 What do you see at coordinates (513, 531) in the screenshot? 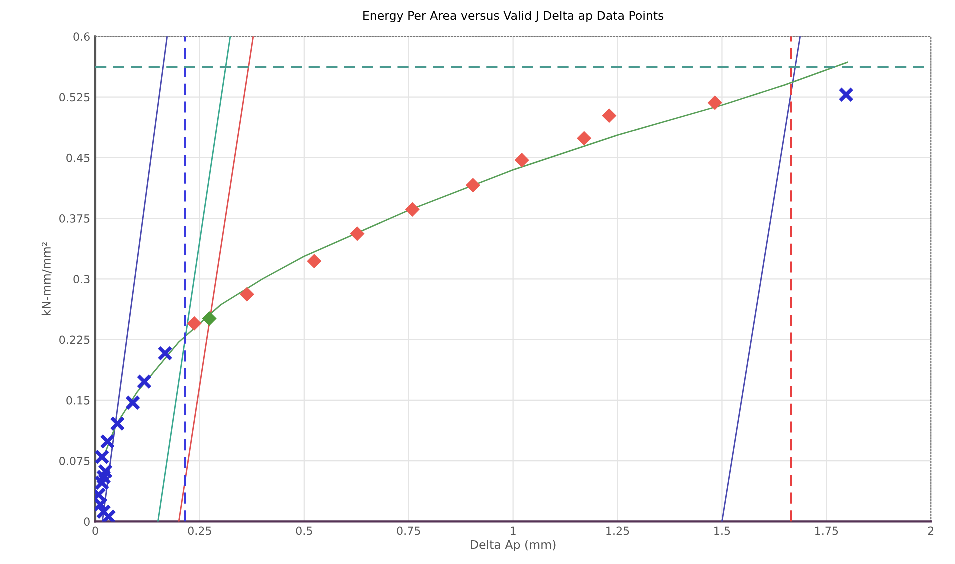
I see `x-tick-label: 1` at bounding box center [513, 531].